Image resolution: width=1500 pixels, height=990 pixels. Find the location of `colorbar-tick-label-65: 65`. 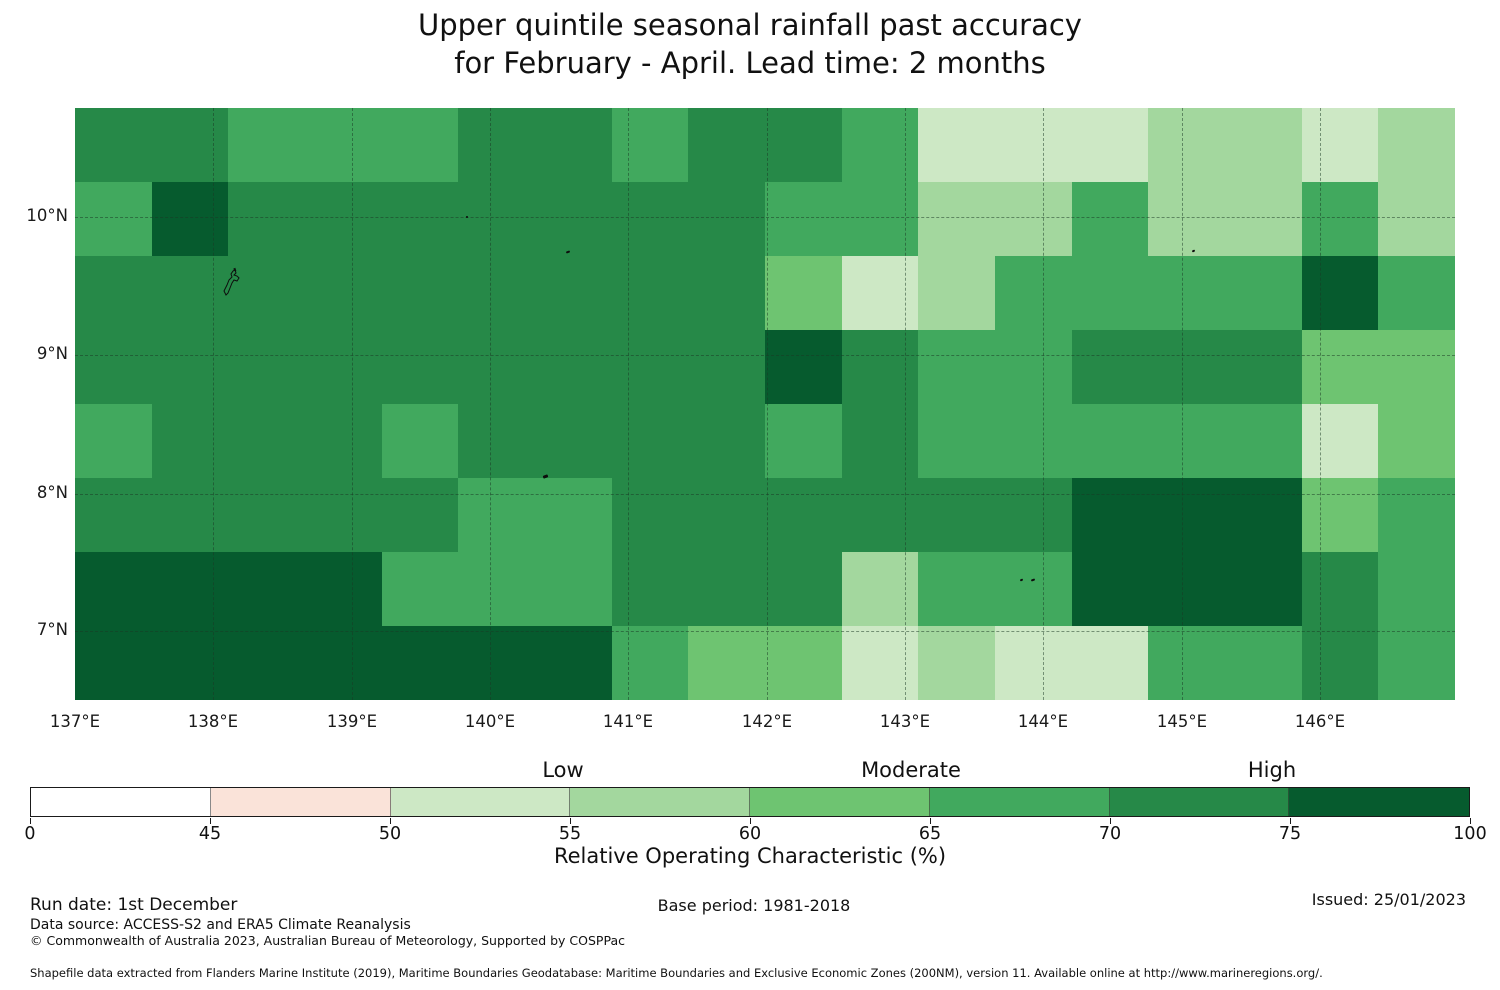

colorbar-tick-label-65: 65 is located at coordinates (930, 834).